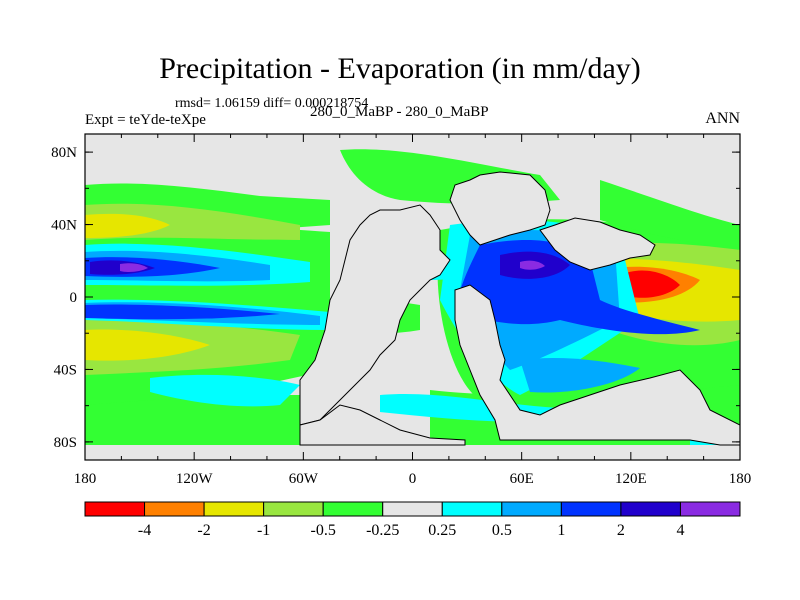 The width and height of the screenshot is (800, 600). I want to click on x-tick-label: 60W, so click(304, 479).